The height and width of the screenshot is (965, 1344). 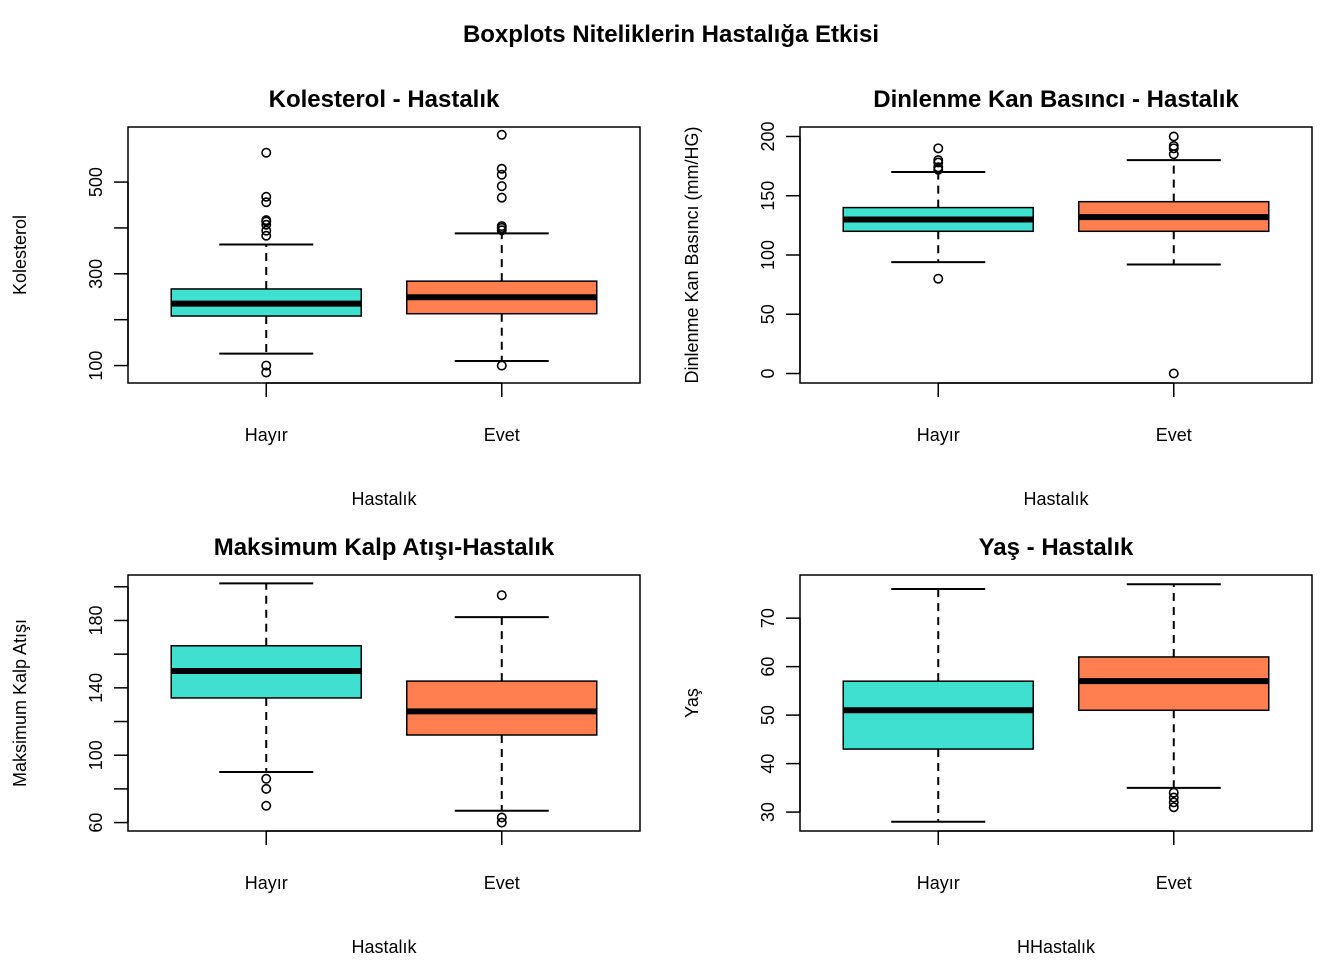 What do you see at coordinates (96, 620) in the screenshot?
I see `y-tick-label: 180` at bounding box center [96, 620].